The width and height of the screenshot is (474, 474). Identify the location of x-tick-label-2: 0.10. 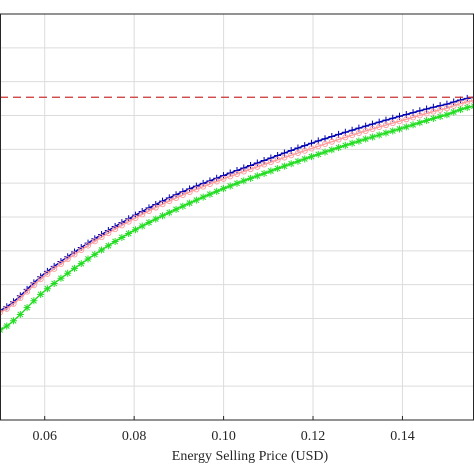
(223, 436).